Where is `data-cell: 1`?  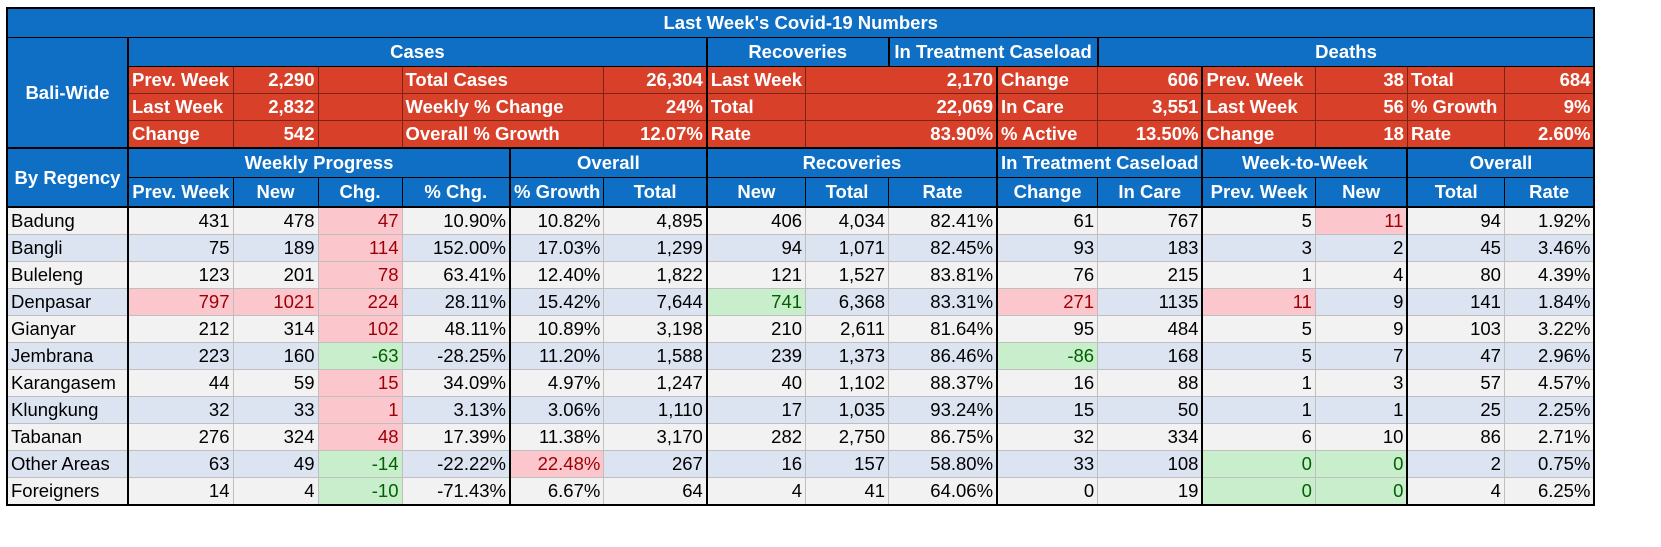 data-cell: 1 is located at coordinates (1258, 275).